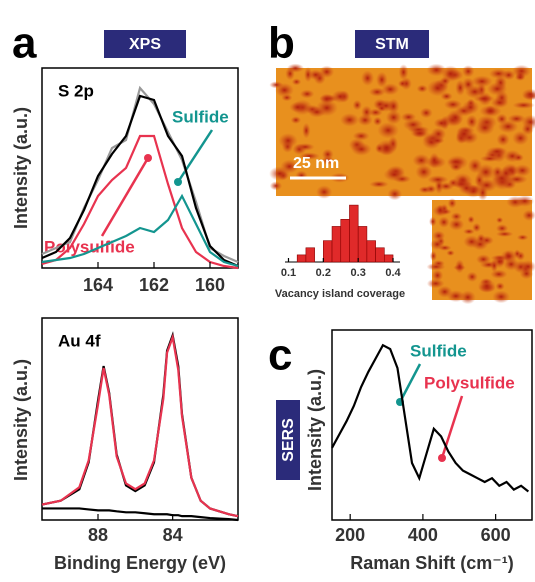  What do you see at coordinates (98, 285) in the screenshot?
I see `x-tick-label: 164` at bounding box center [98, 285].